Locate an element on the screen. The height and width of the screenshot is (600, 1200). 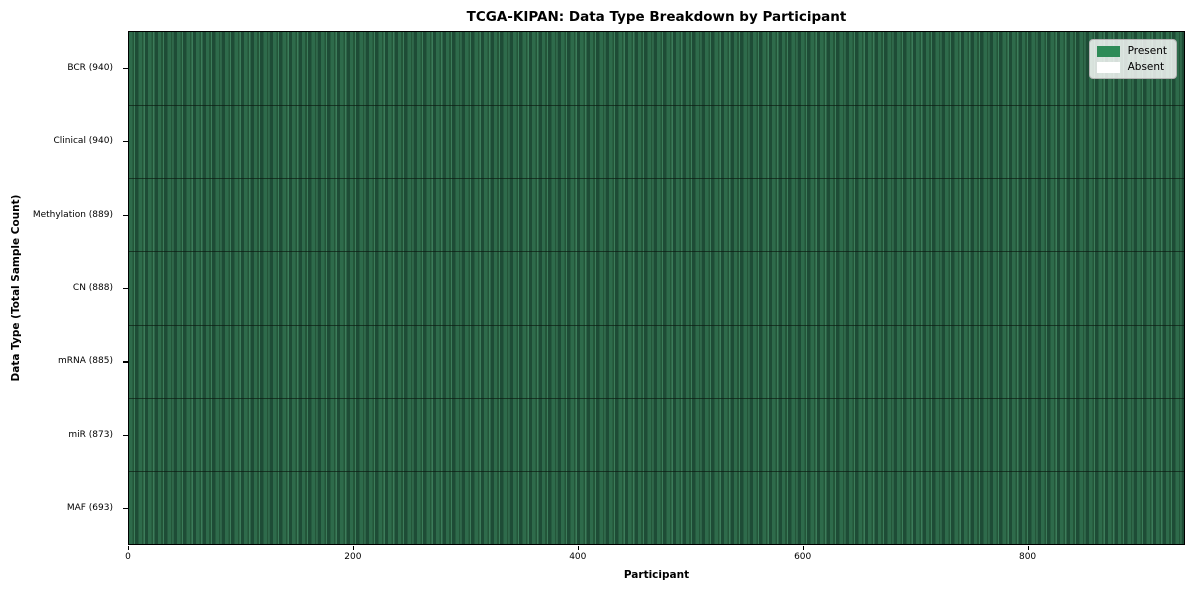
y-tick-label: CN (888) is located at coordinates (92, 288).